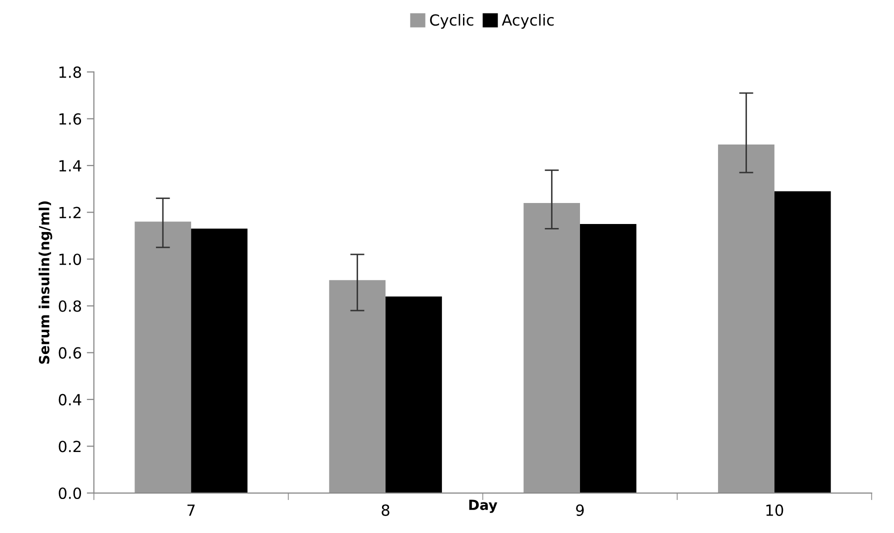 The height and width of the screenshot is (533, 894). What do you see at coordinates (70, 493) in the screenshot?
I see `y-tick-label: 0.0` at bounding box center [70, 493].